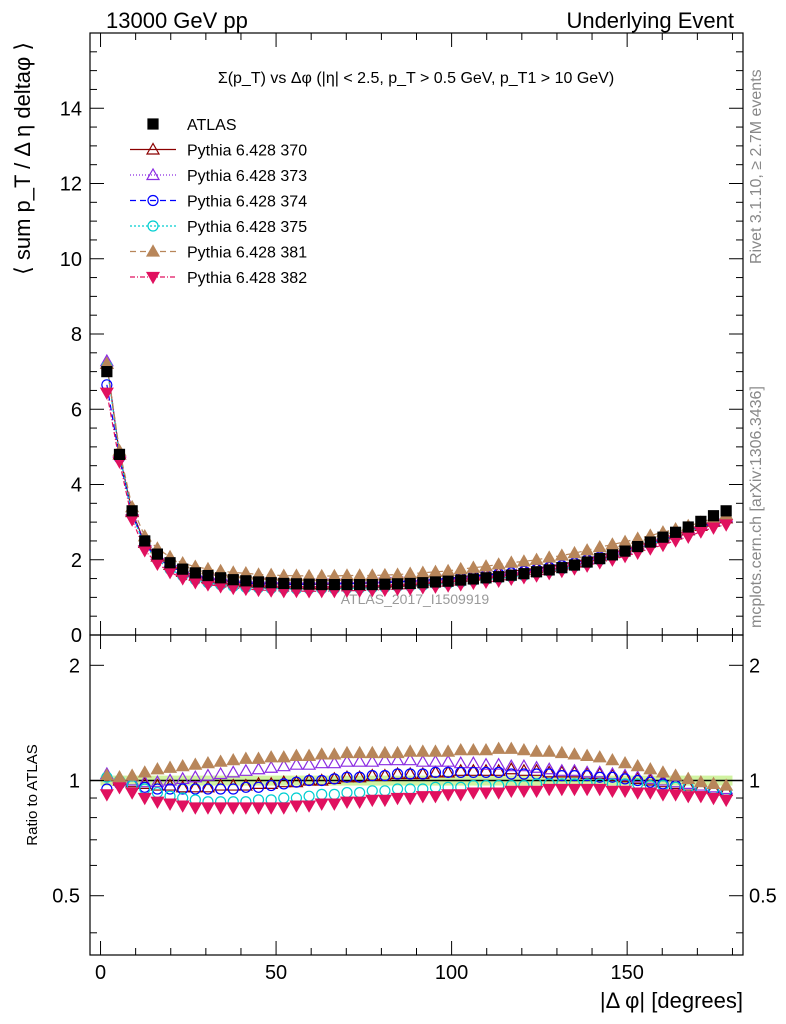 This screenshot has width=786, height=1024. Describe the element at coordinates (74, 666) in the screenshot. I see `ratio-tick-label: 2` at that location.